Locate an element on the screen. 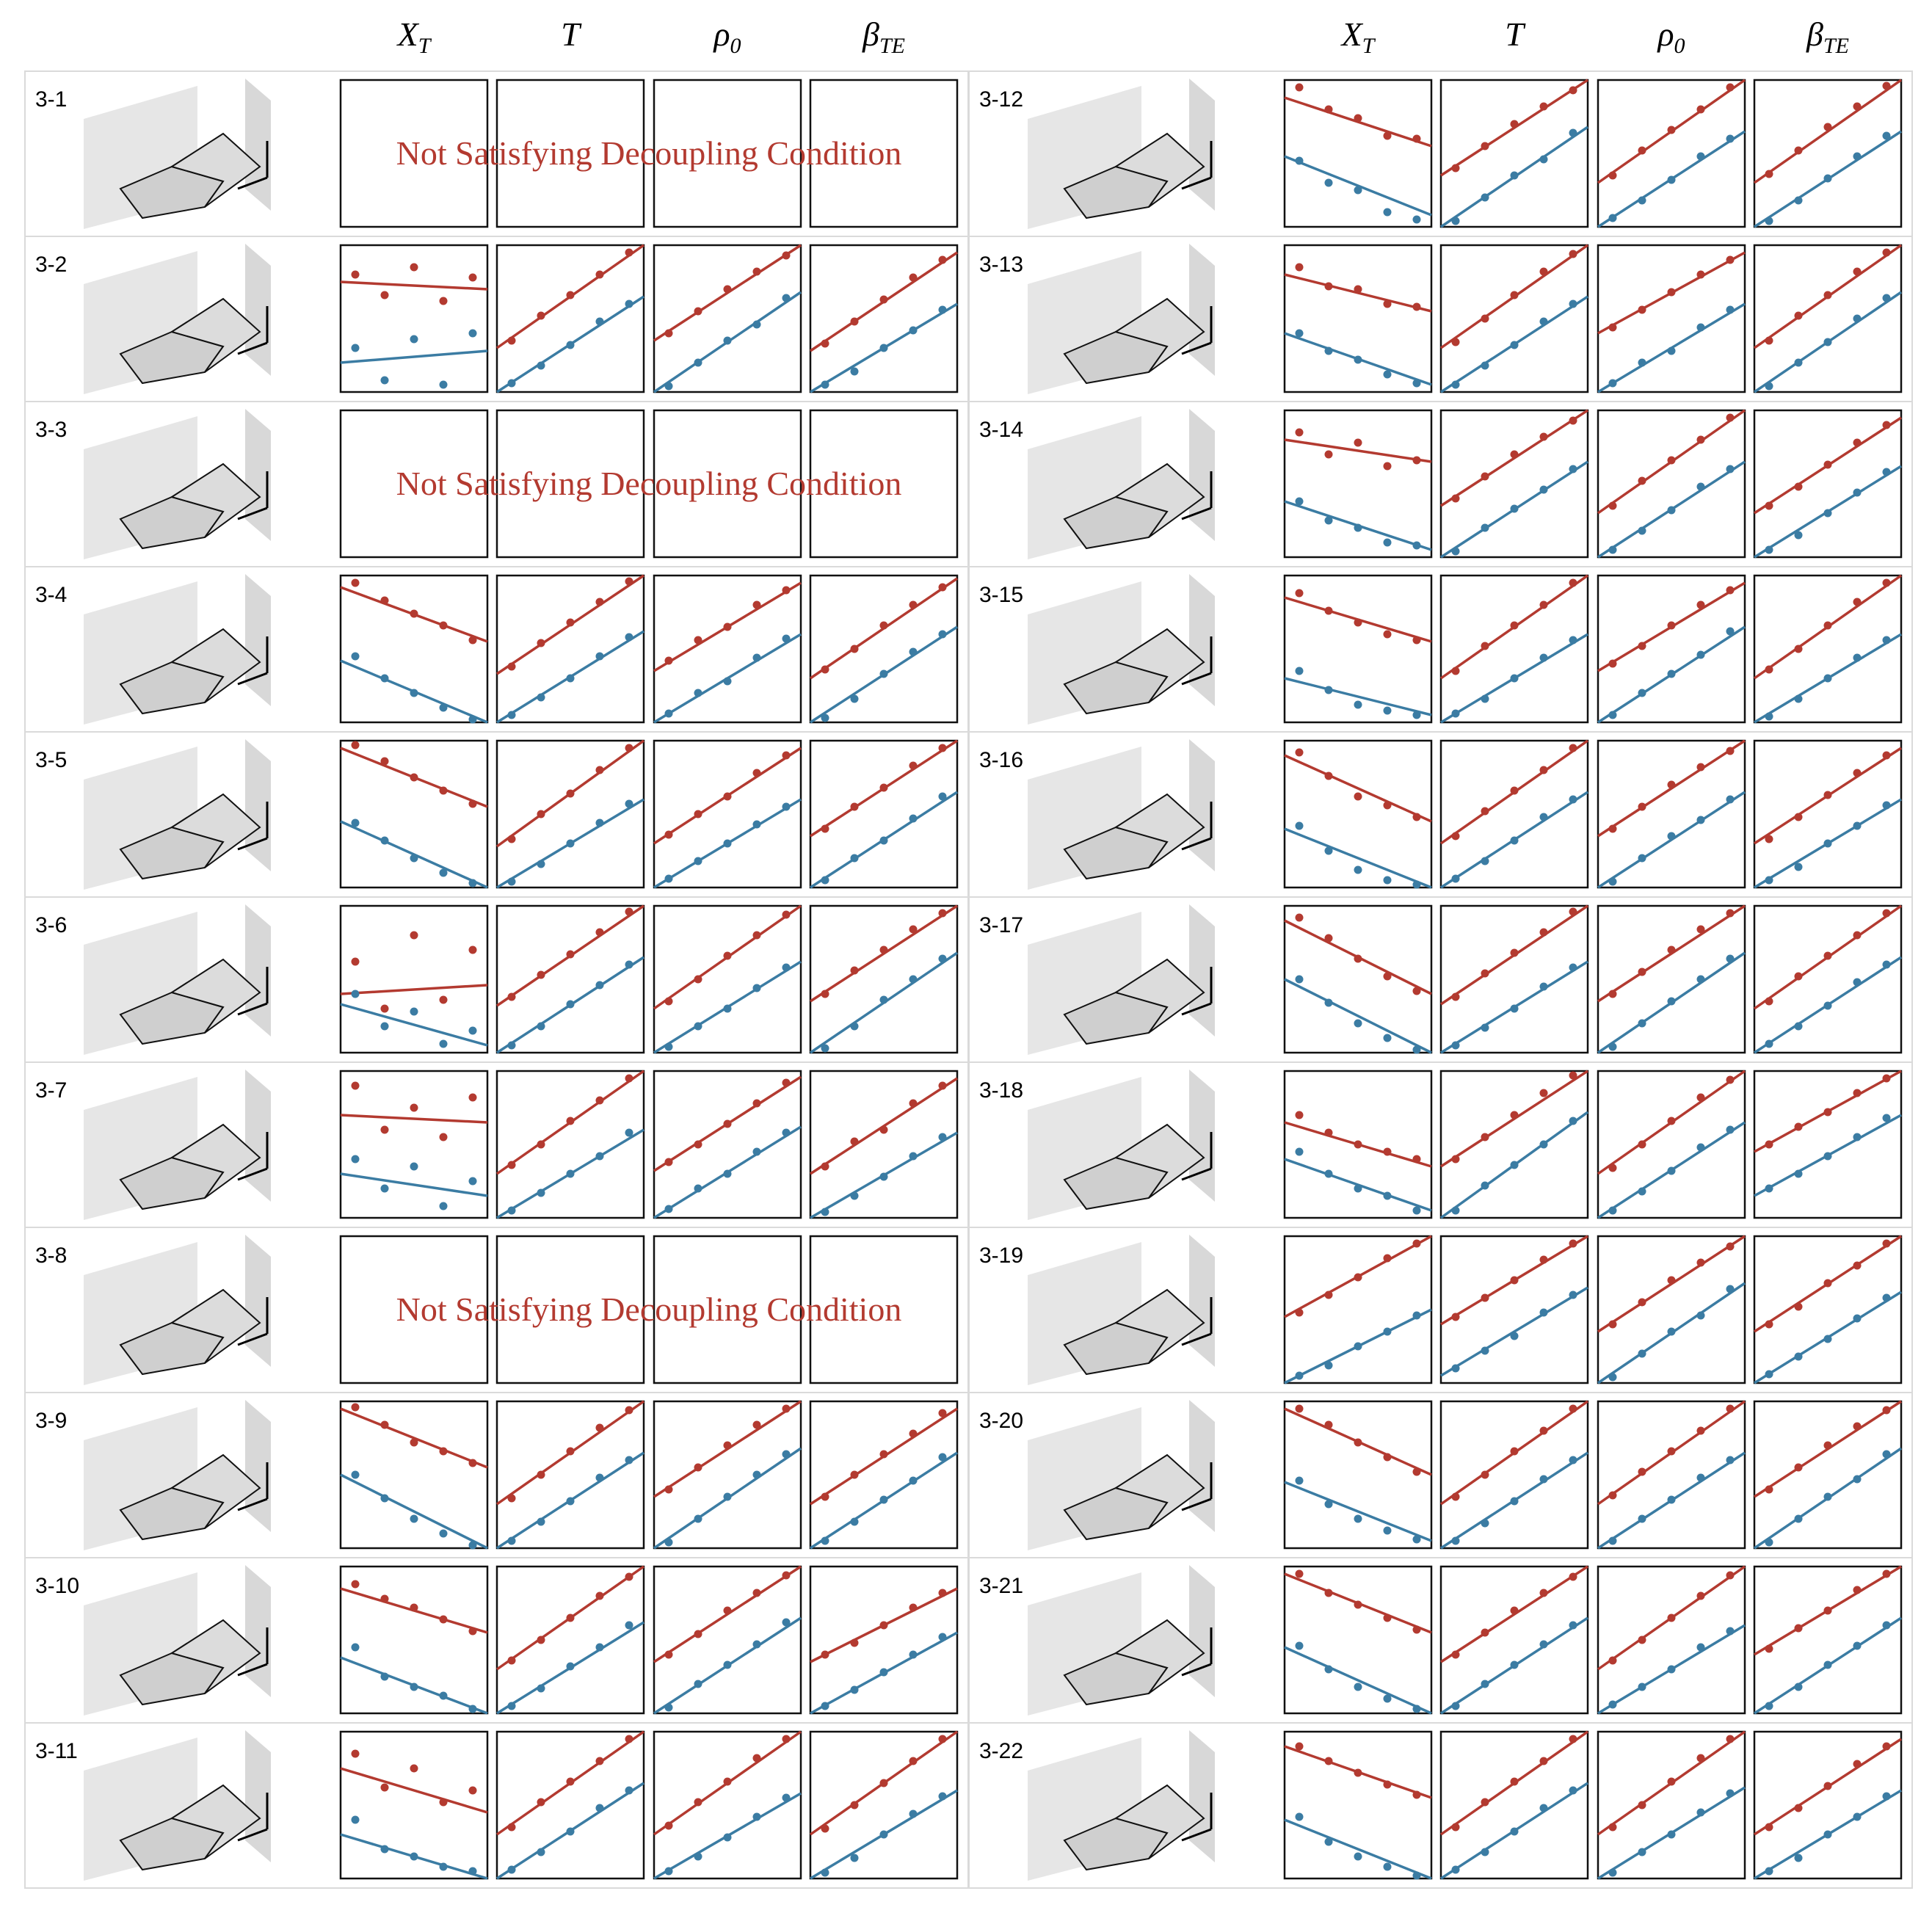 This screenshot has height=1913, width=1932. fit-line is located at coordinates (414, 990).